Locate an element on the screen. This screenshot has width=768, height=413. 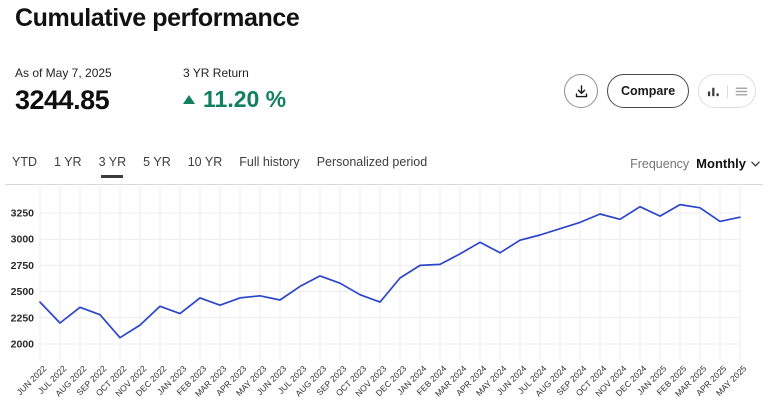
y-axis-label: 2250 is located at coordinates (23, 318).